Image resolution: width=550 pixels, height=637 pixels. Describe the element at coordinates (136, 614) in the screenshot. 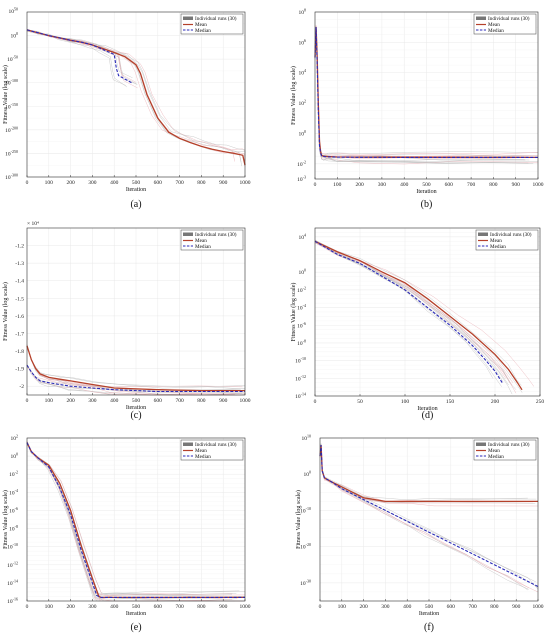

I see `x-axis-label: Iteration` at that location.